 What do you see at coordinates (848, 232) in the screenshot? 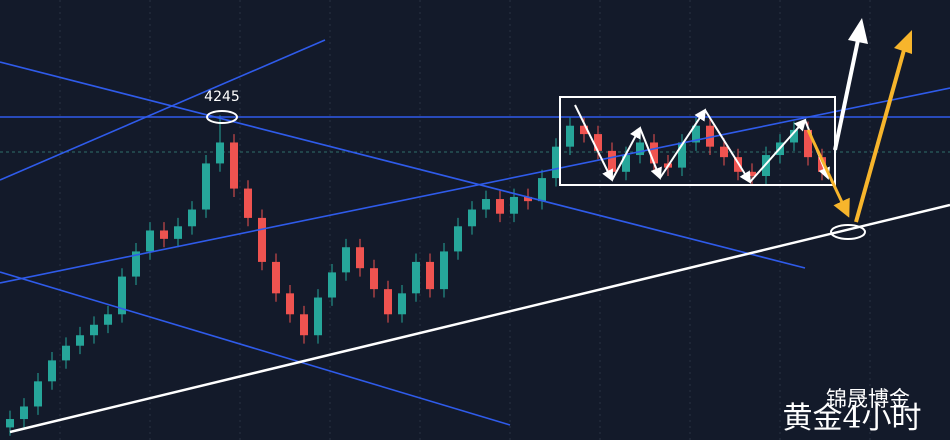
I see `target-marker` at bounding box center [848, 232].